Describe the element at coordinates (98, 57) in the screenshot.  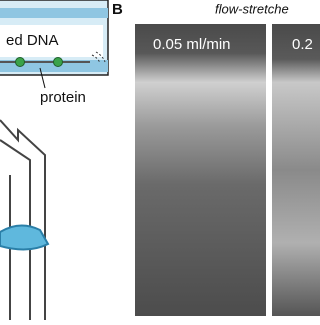
I see `flow-mark` at that location.